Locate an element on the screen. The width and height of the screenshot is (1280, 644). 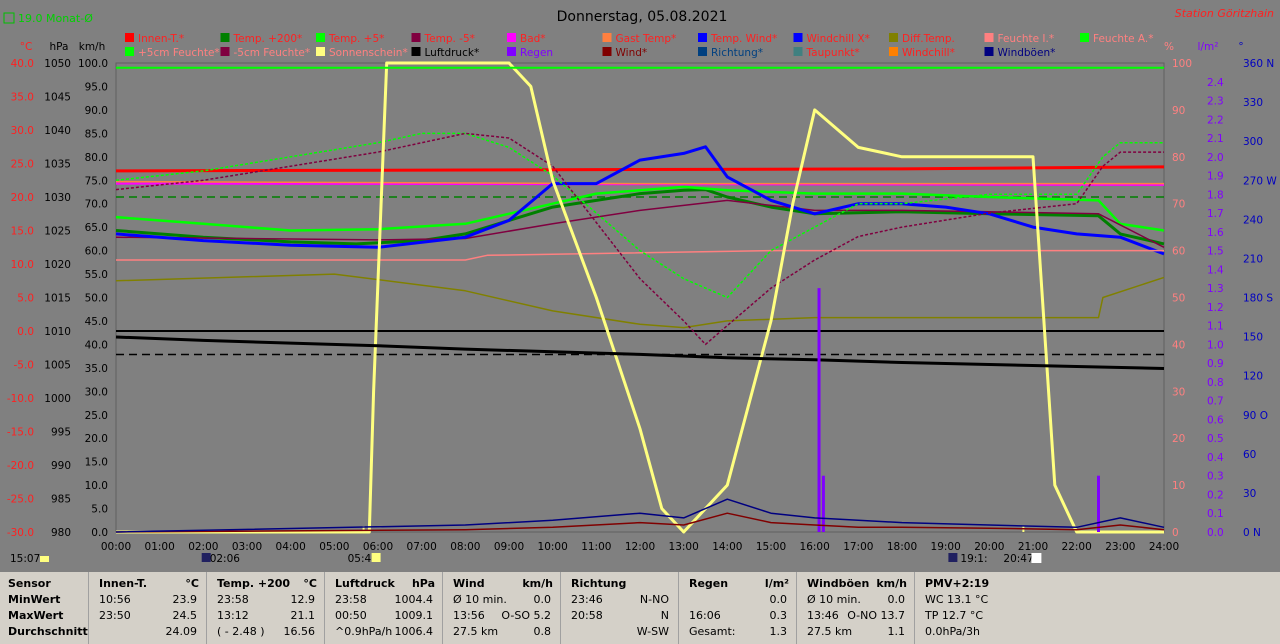
kmh-tick: 10.0 is located at coordinates (96, 486).